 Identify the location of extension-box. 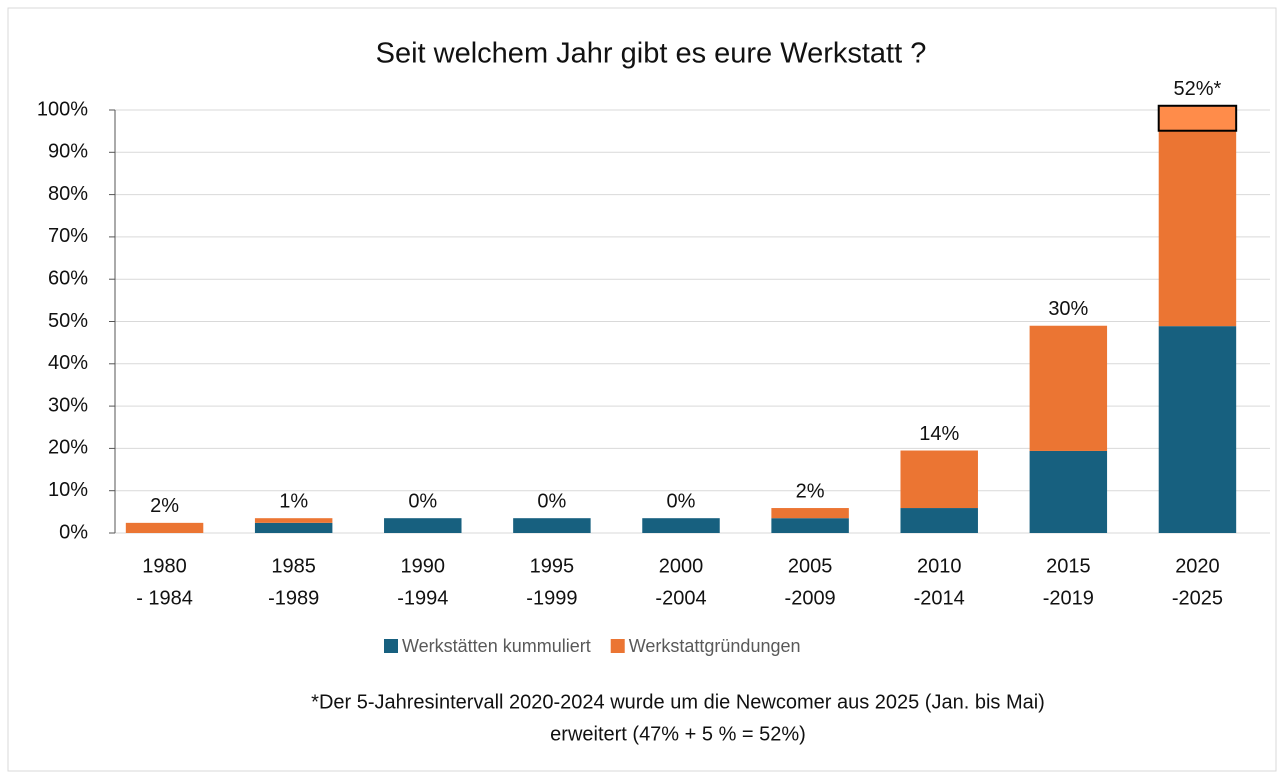
(1197, 118).